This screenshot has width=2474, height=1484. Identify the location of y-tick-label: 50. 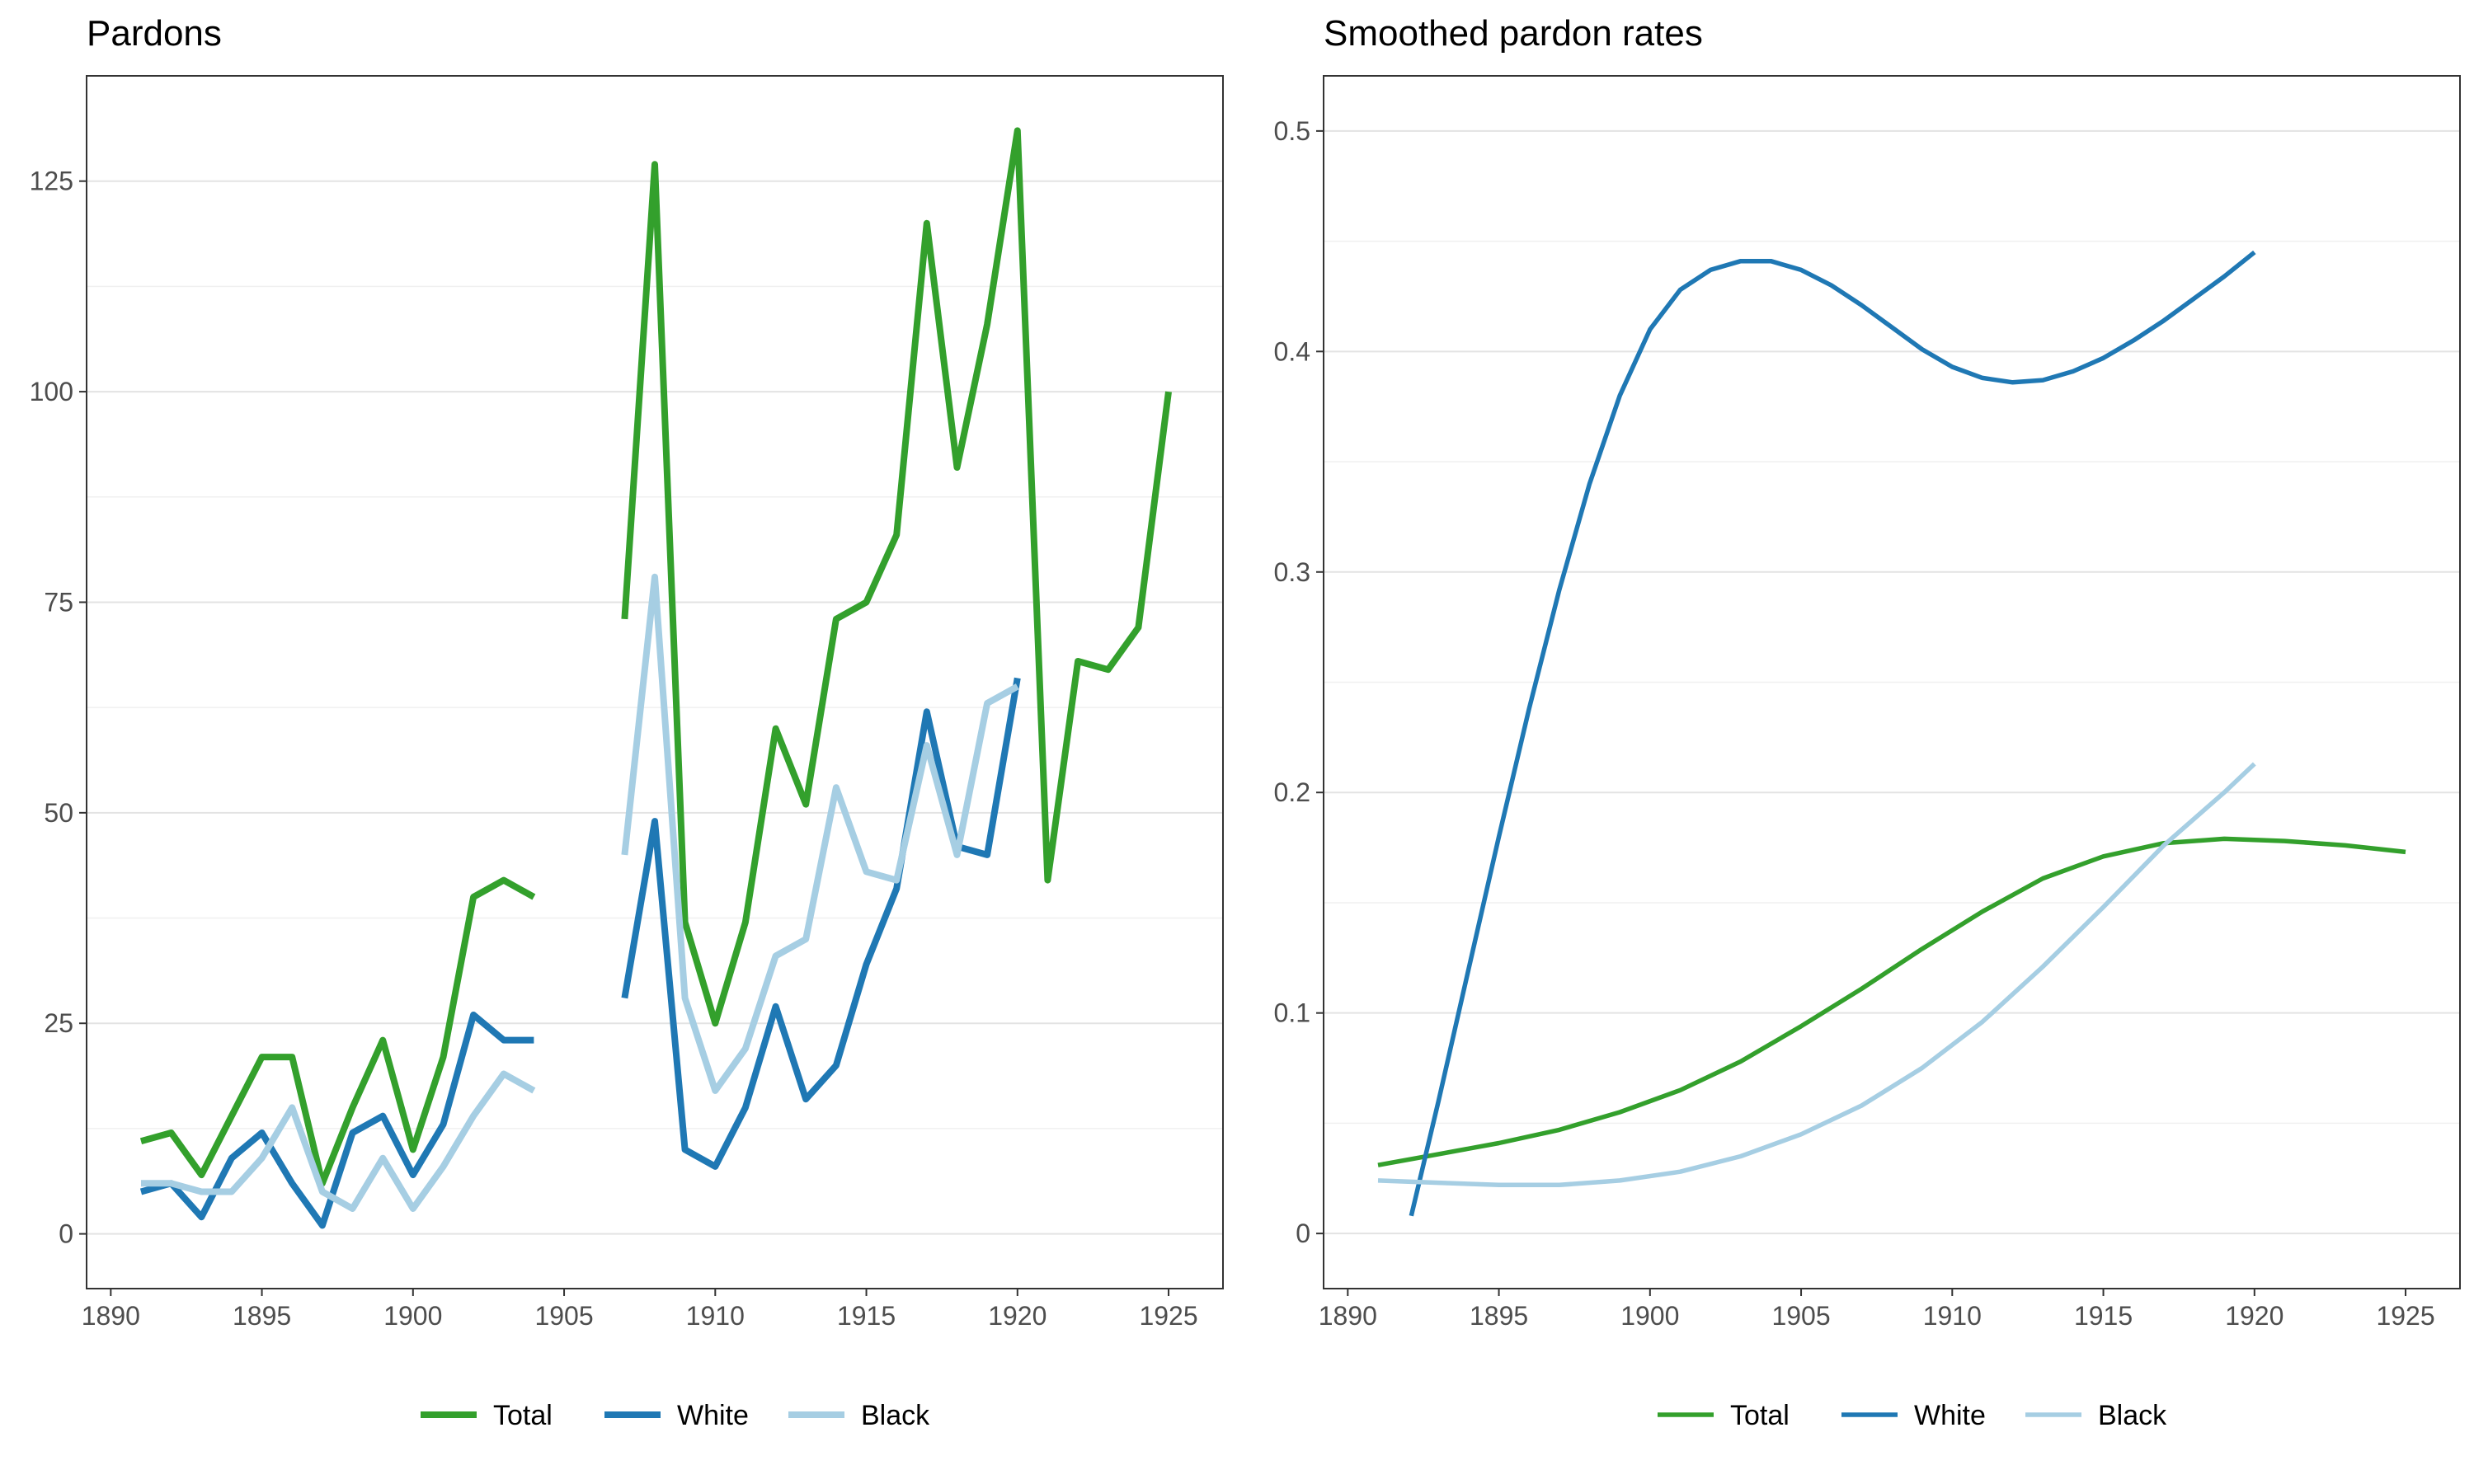
(58, 813).